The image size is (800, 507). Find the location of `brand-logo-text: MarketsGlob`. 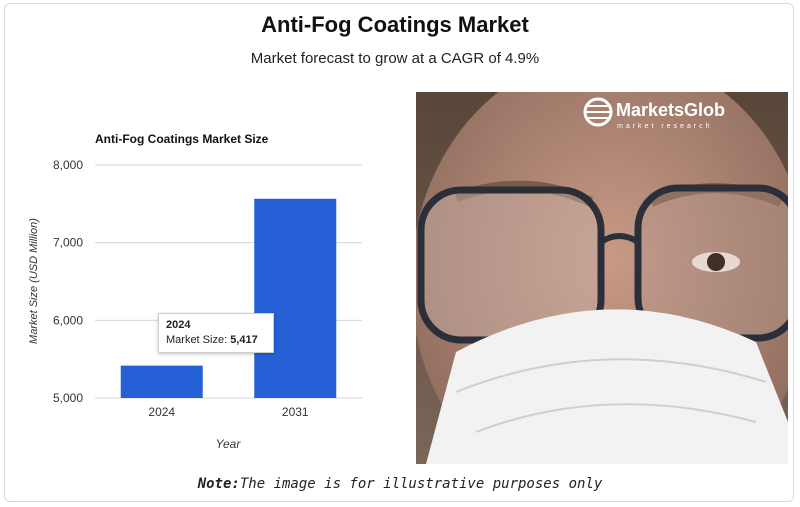

brand-logo-text: MarketsGlob is located at coordinates (670, 110).